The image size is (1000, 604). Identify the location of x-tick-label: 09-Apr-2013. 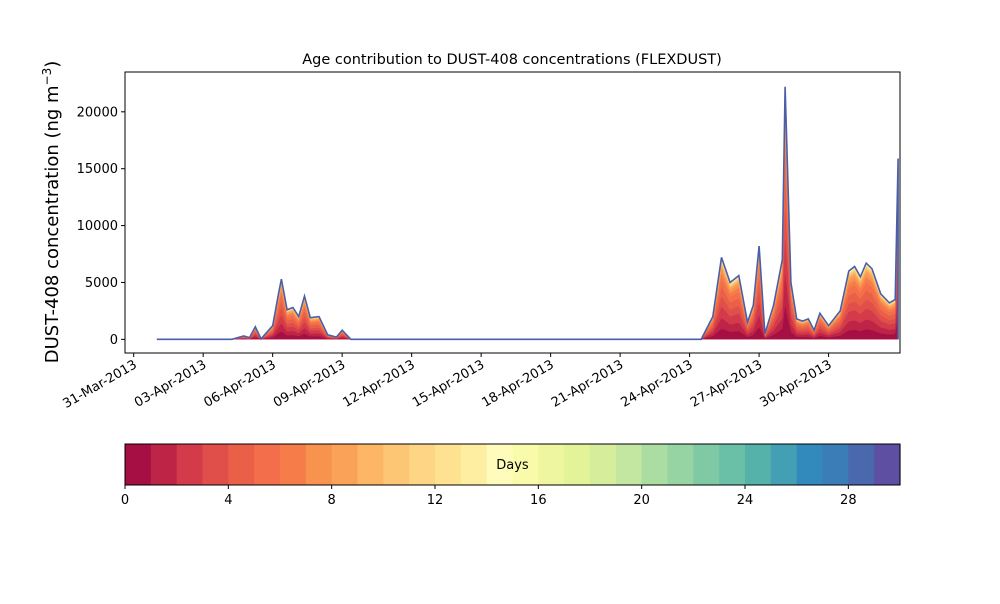
(309, 383).